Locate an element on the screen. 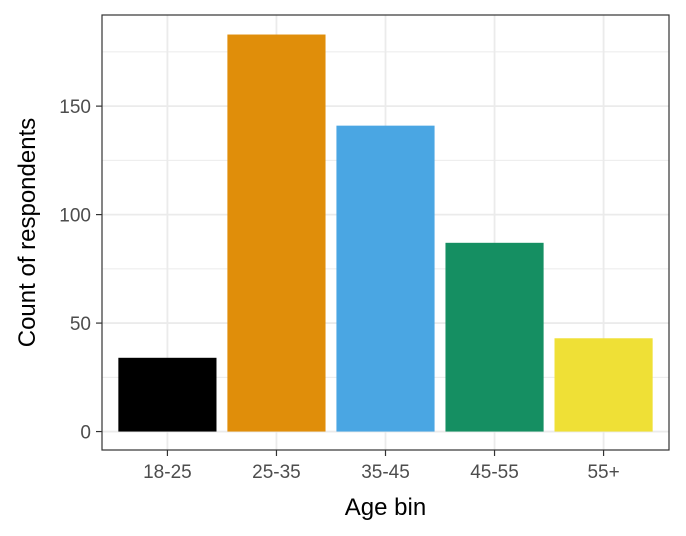  x-tick-label: 55+ is located at coordinates (603, 472).